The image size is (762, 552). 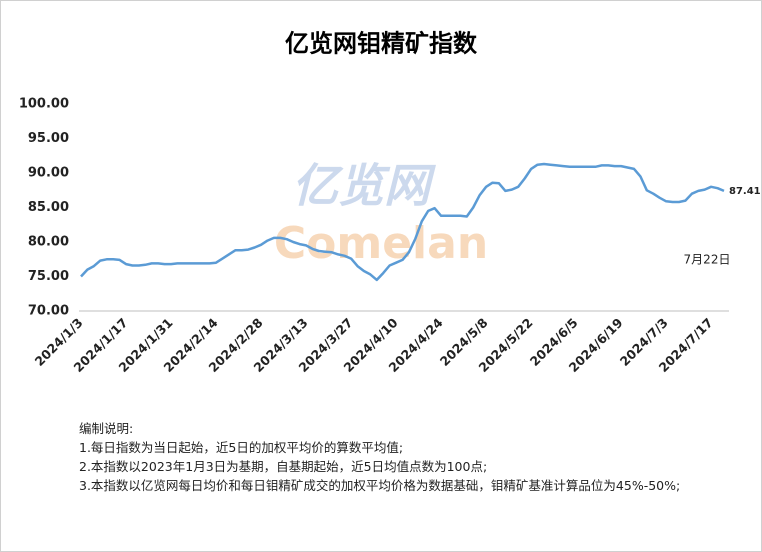 What do you see at coordinates (707, 260) in the screenshot?
I see `annotation: 7月22日` at bounding box center [707, 260].